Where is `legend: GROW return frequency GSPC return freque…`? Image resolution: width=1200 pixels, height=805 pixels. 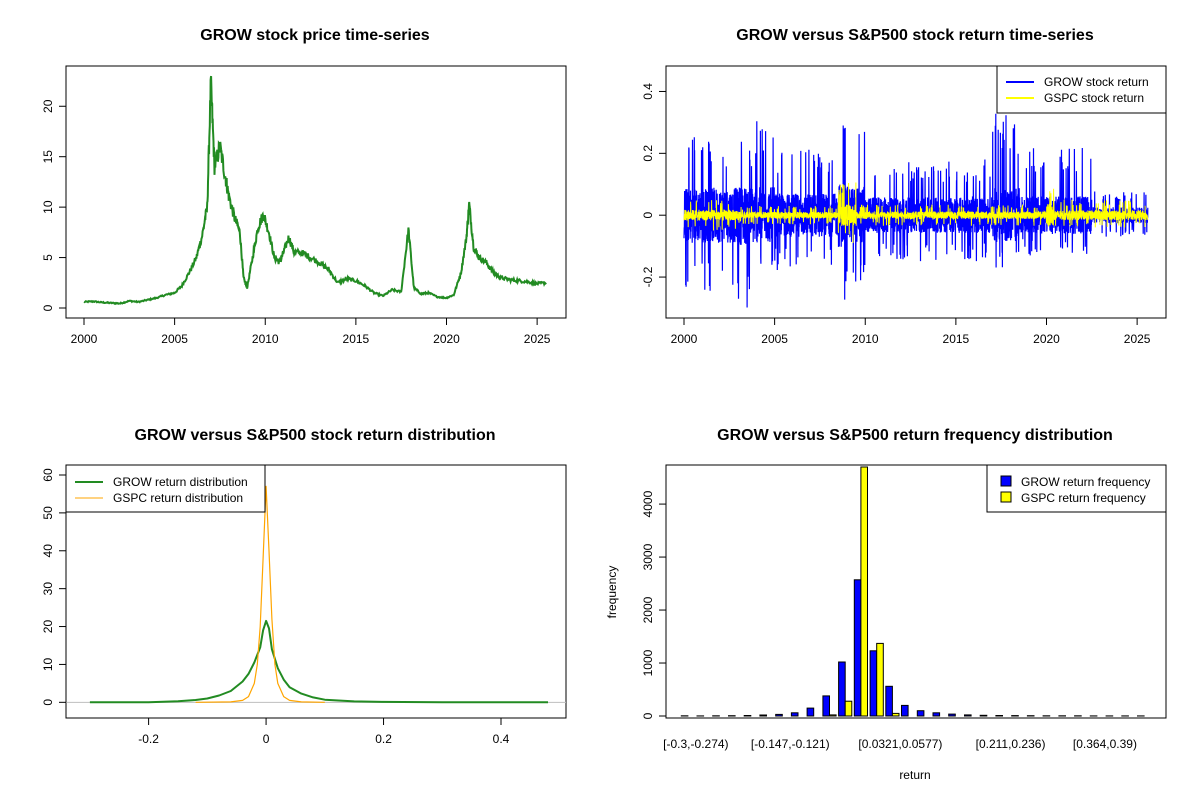 legend: GROW return frequency GSPC return freque… is located at coordinates (1076, 488).